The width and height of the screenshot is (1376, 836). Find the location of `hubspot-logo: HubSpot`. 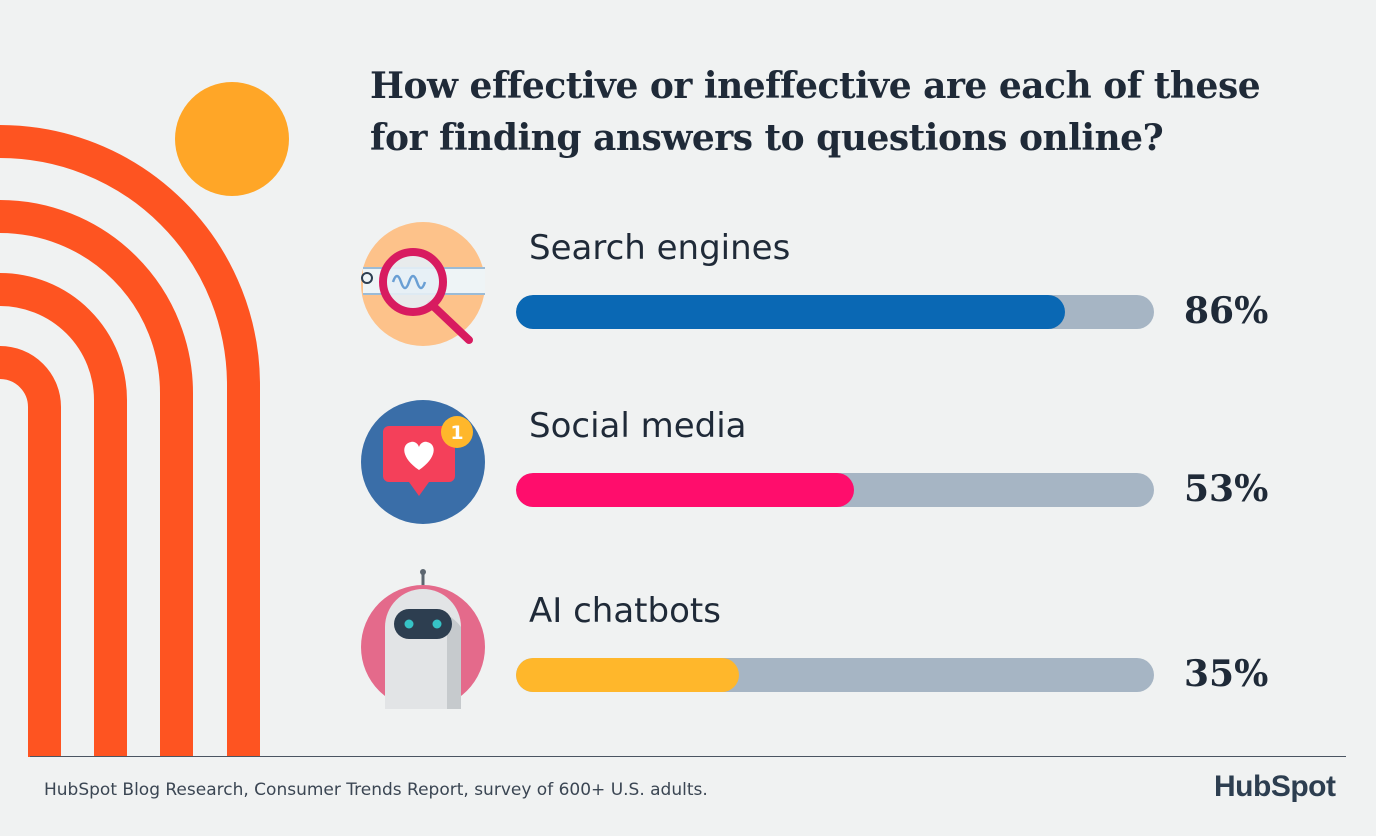

hubspot-logo: HubSpot is located at coordinates (1275, 787).